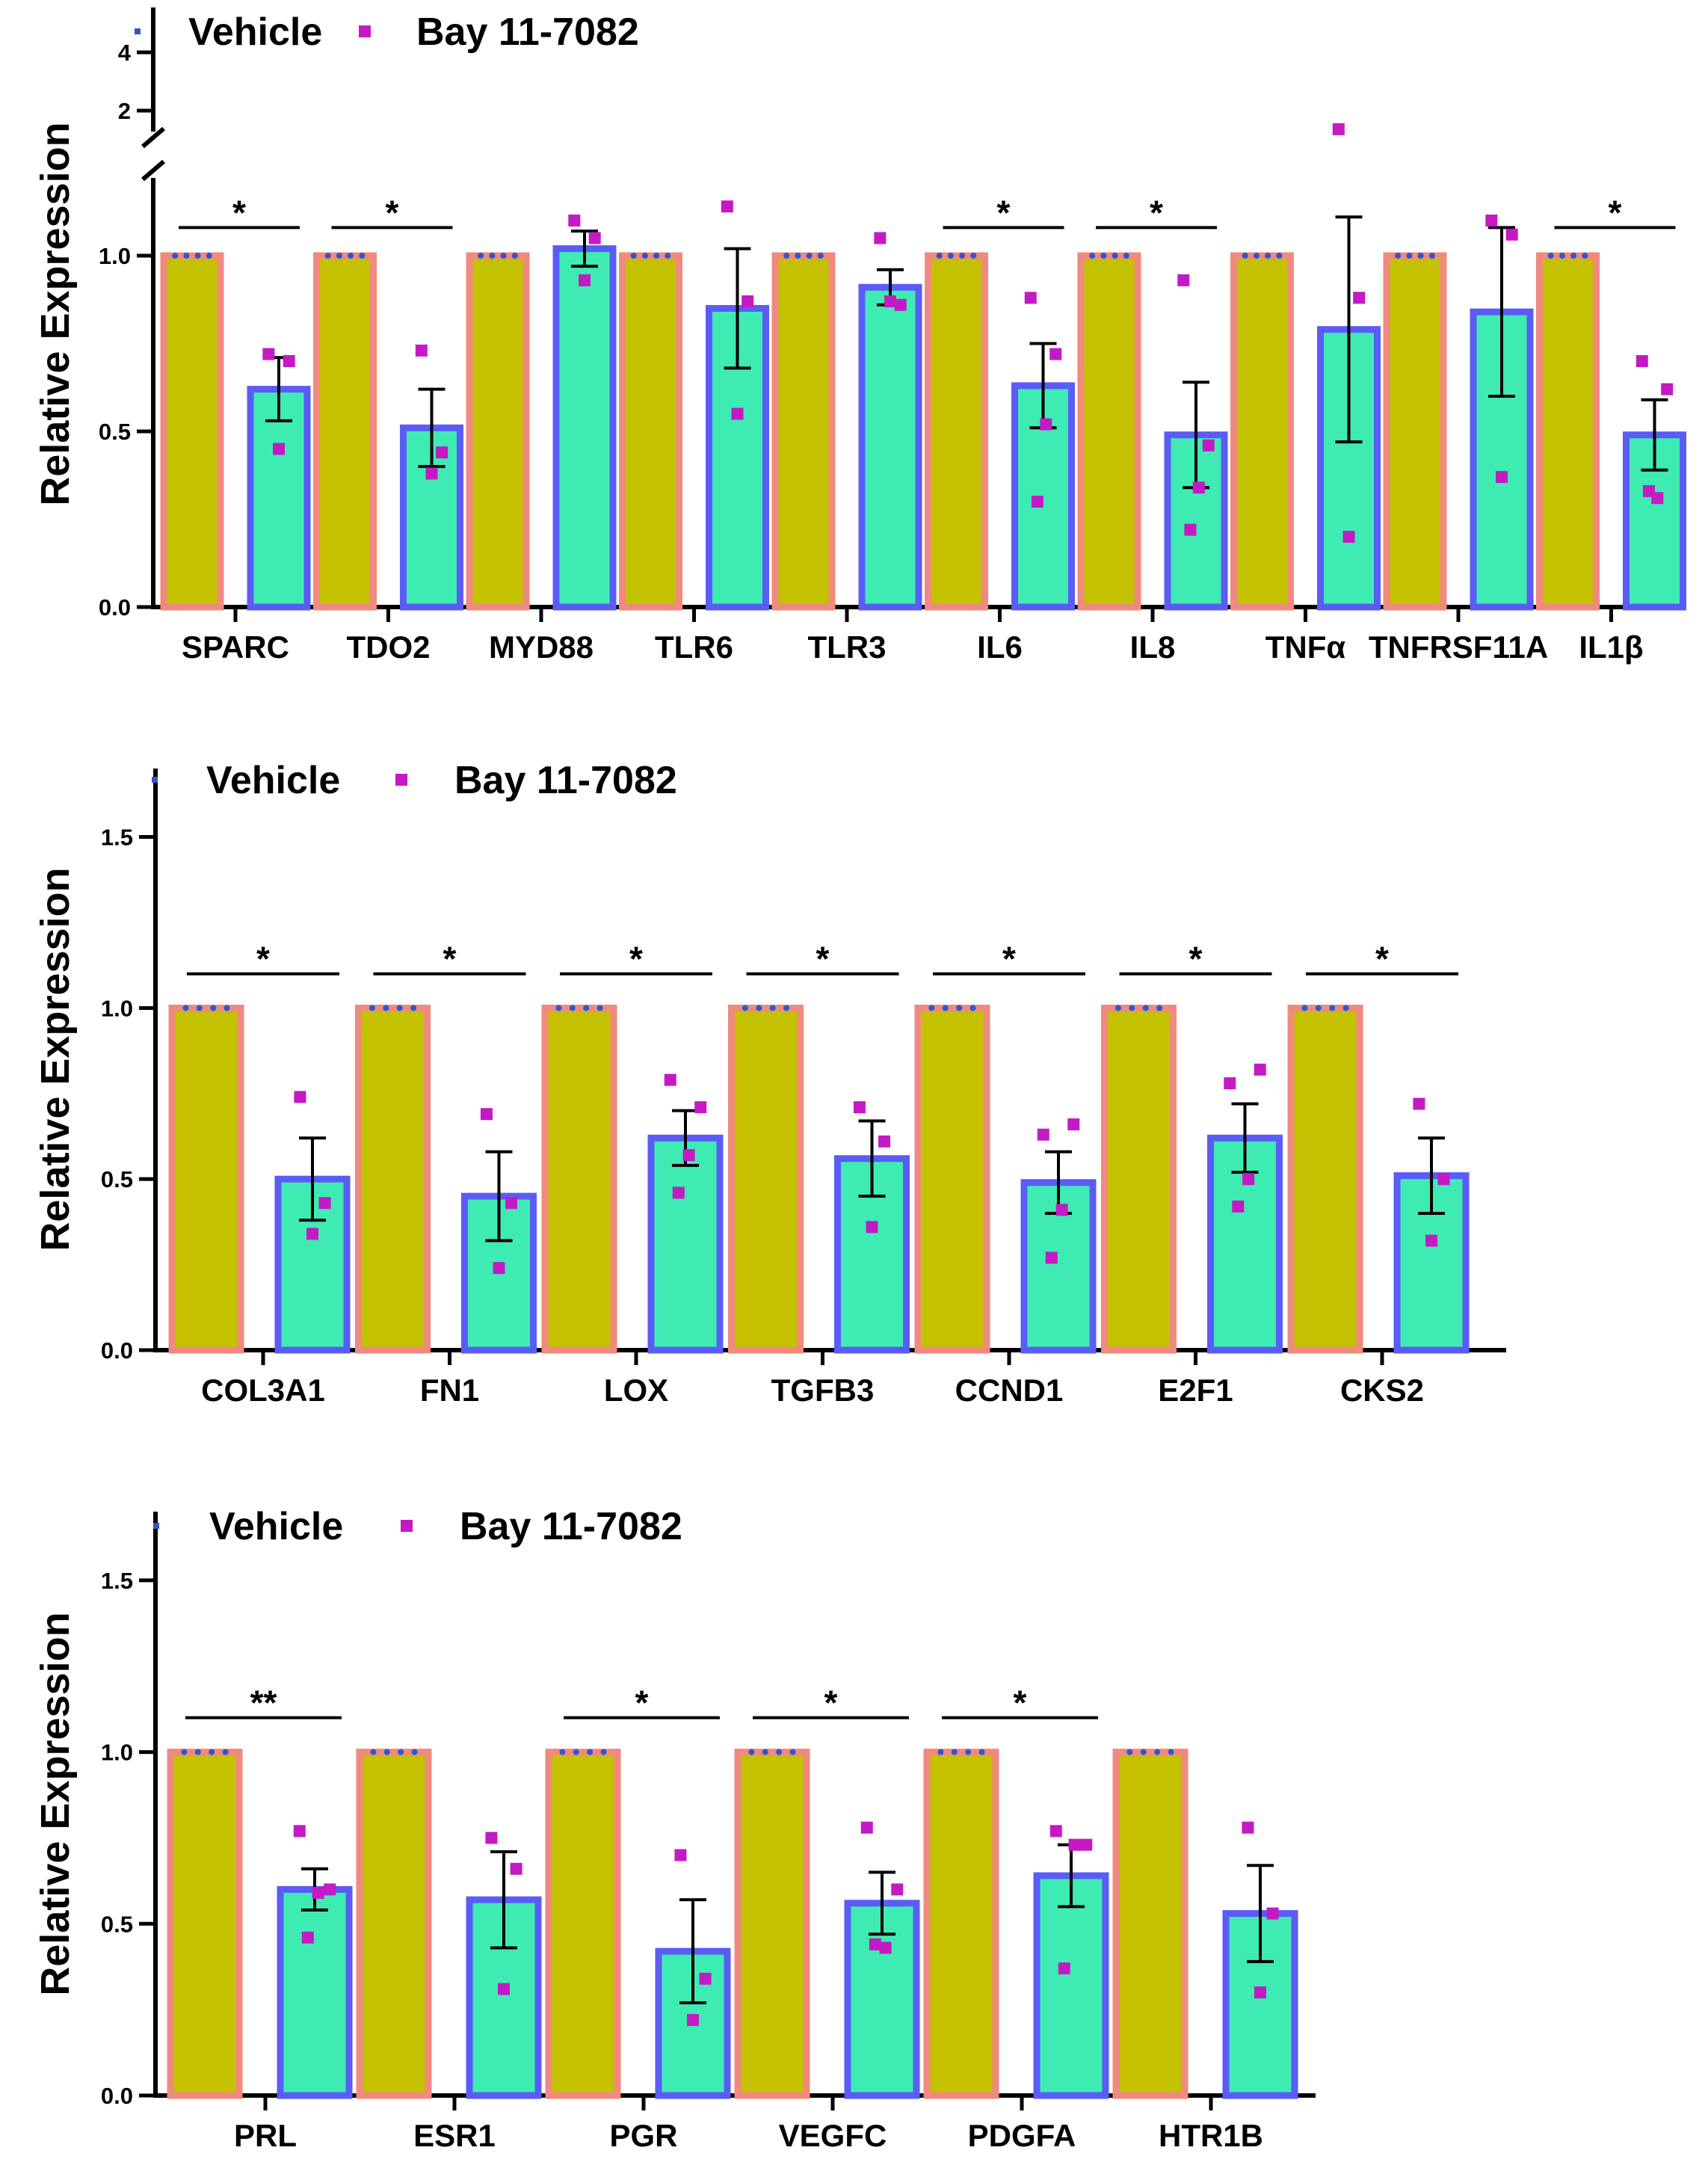 The height and width of the screenshot is (2177, 1708). What do you see at coordinates (1211, 2135) in the screenshot?
I see `x-tick-label: HTR1B` at bounding box center [1211, 2135].